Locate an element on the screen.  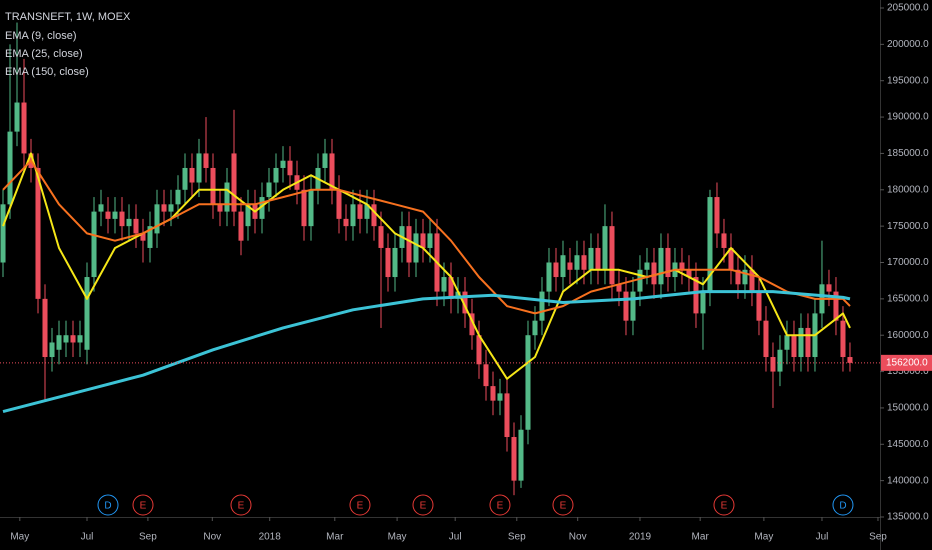
legend-entry: EMA (150, close) is located at coordinates (47, 72).